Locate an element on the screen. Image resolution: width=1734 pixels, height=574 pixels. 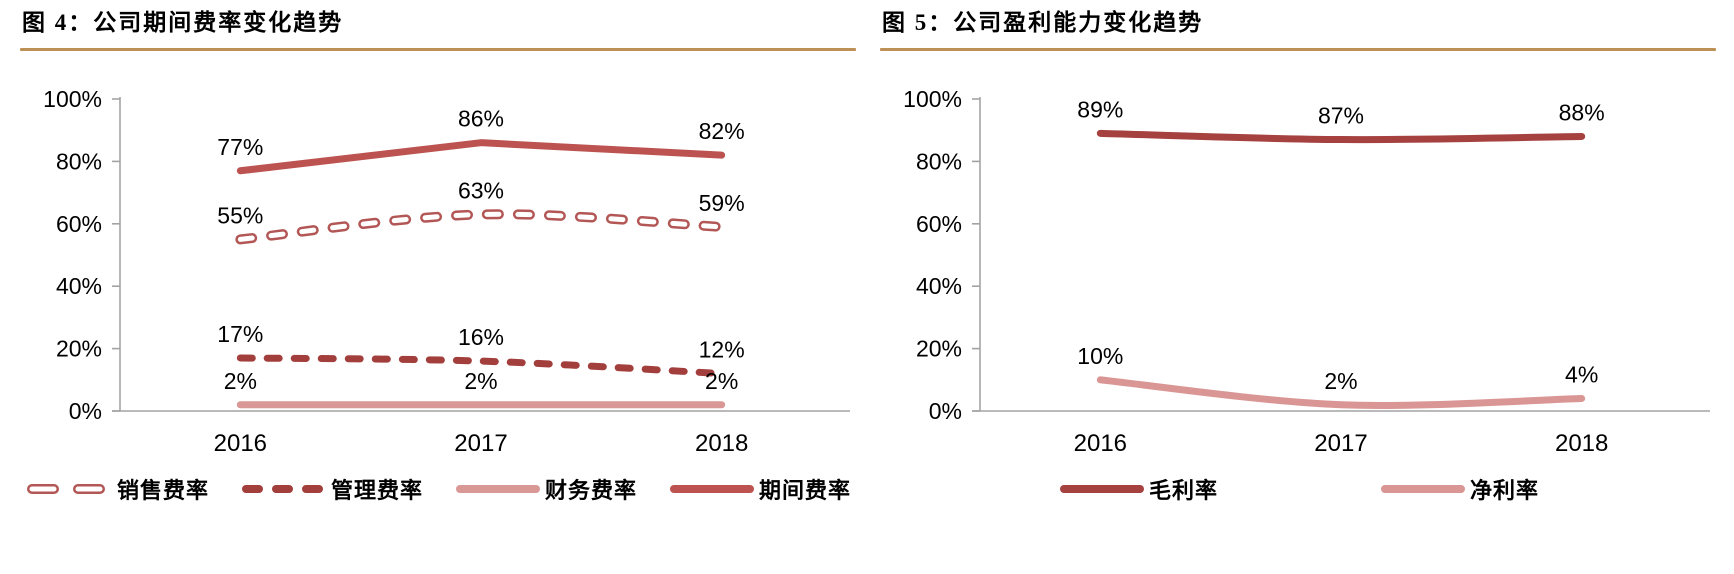
legend-item-1: 净利率 is located at coordinates (1458, 489).